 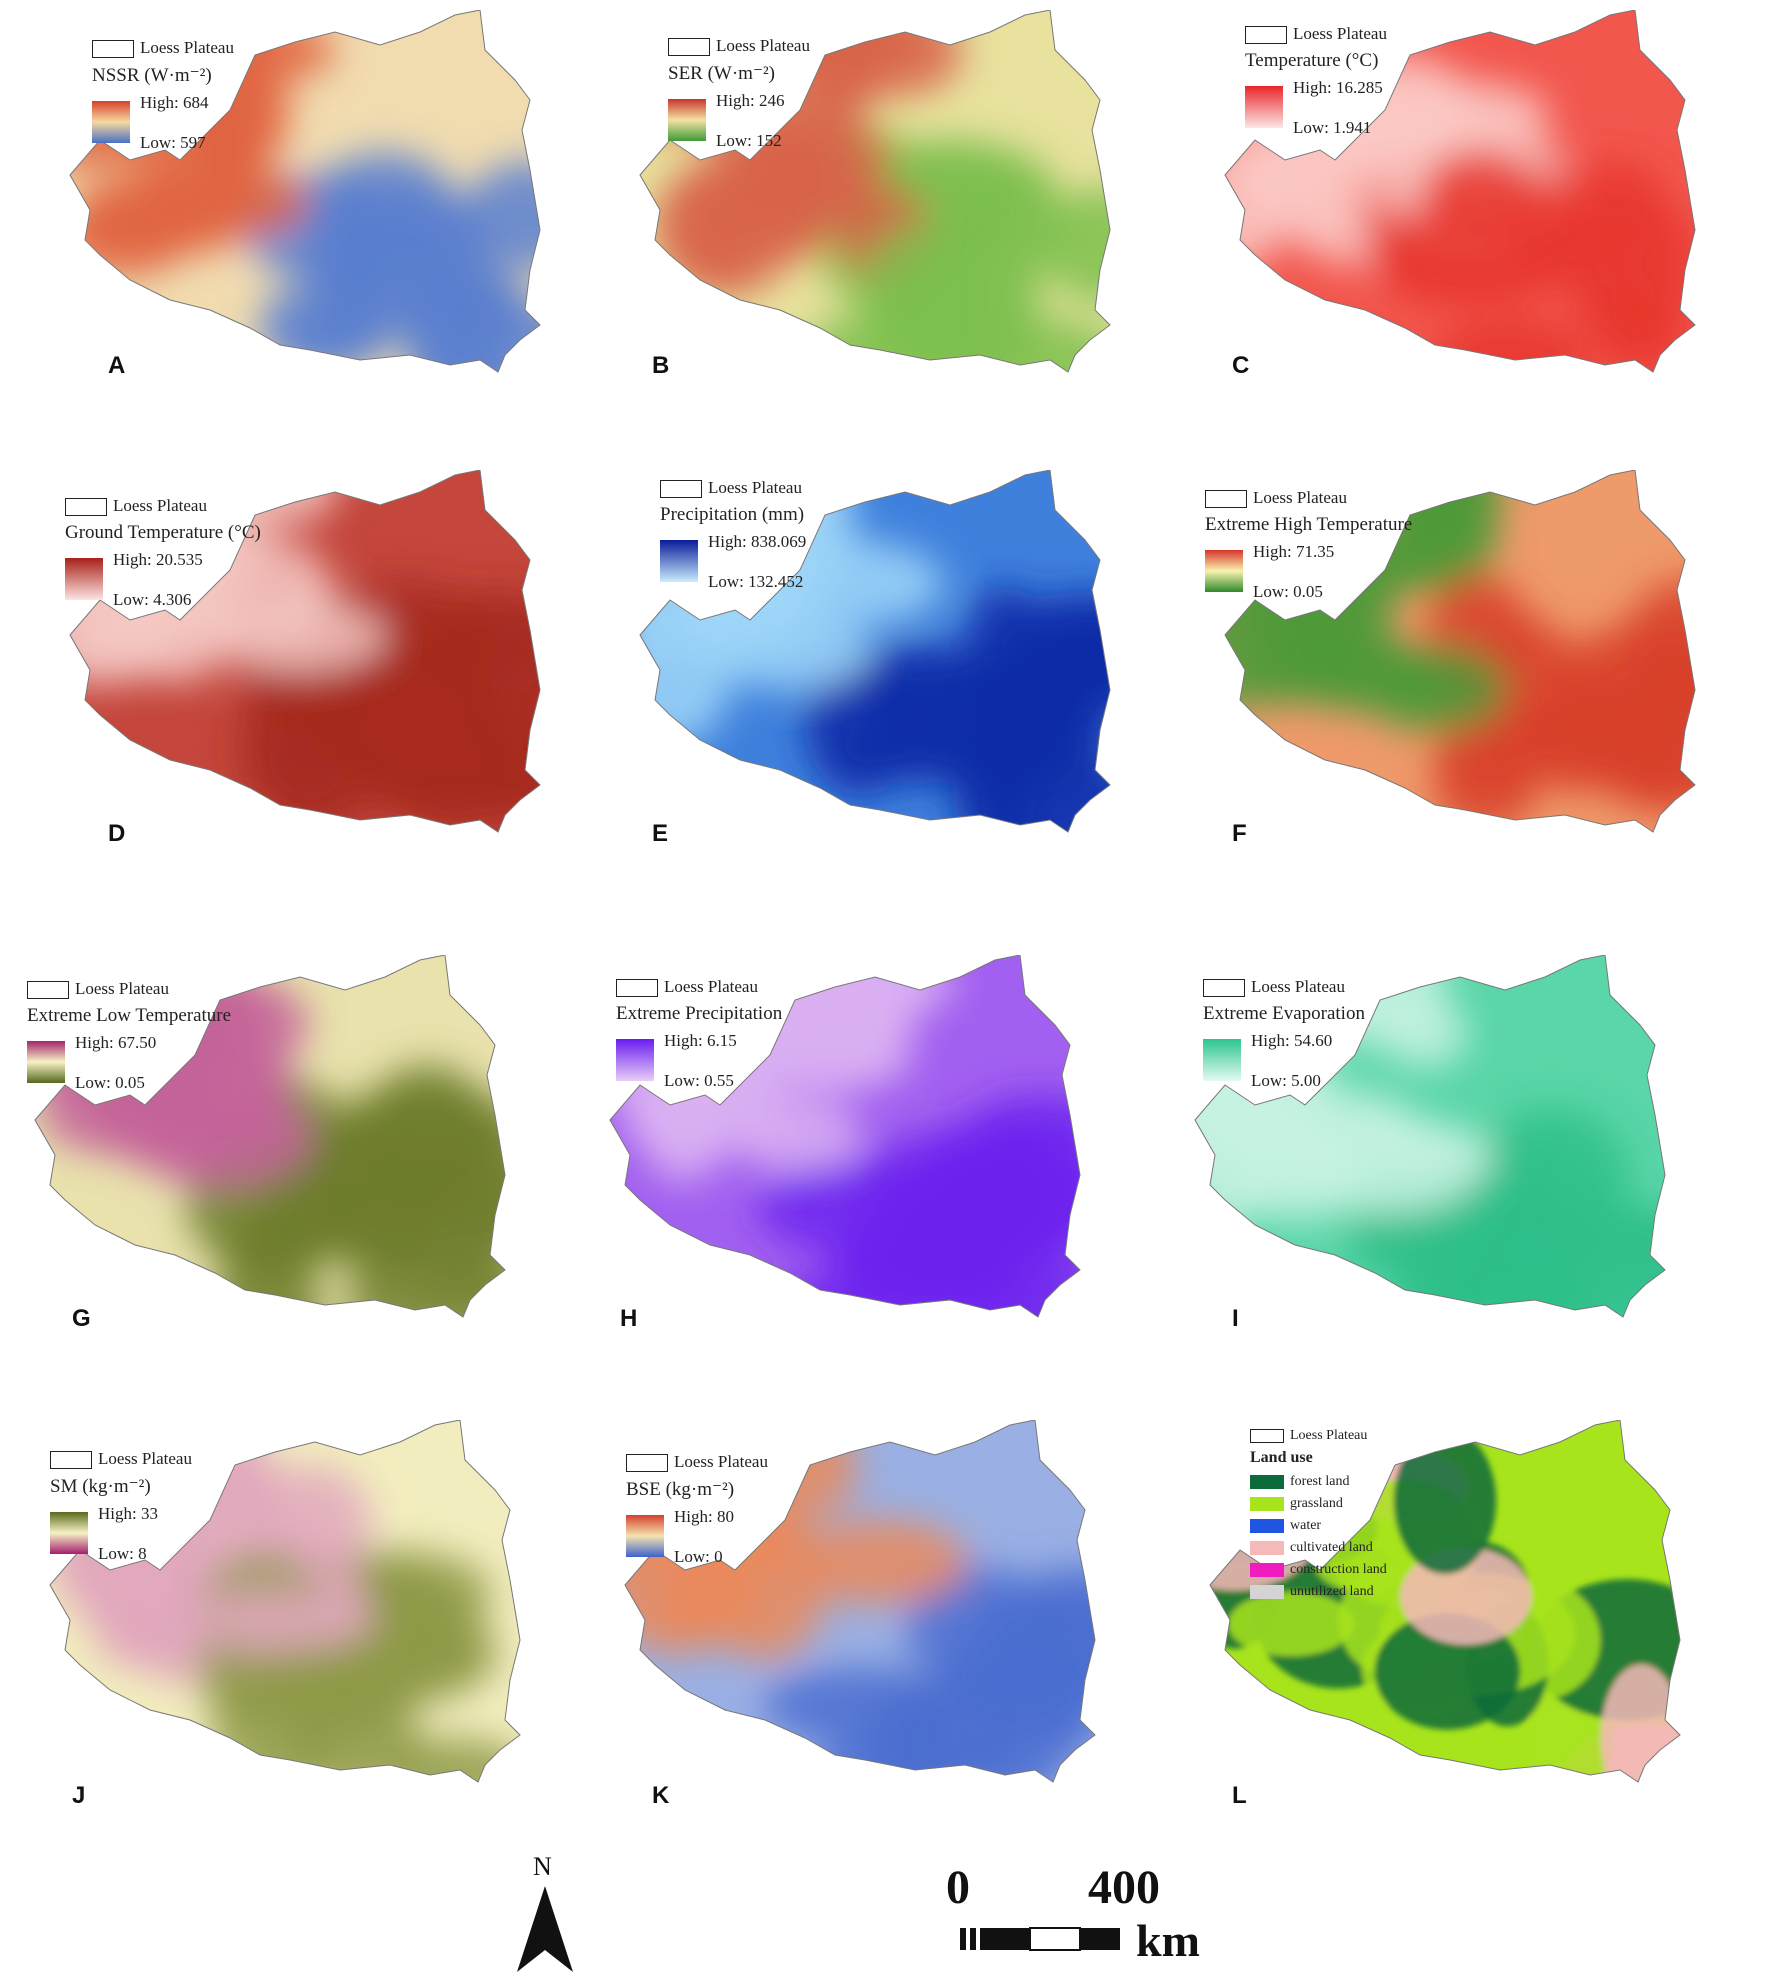 I want to click on landuse-class: cultivated land, so click(x=1318, y=1548).